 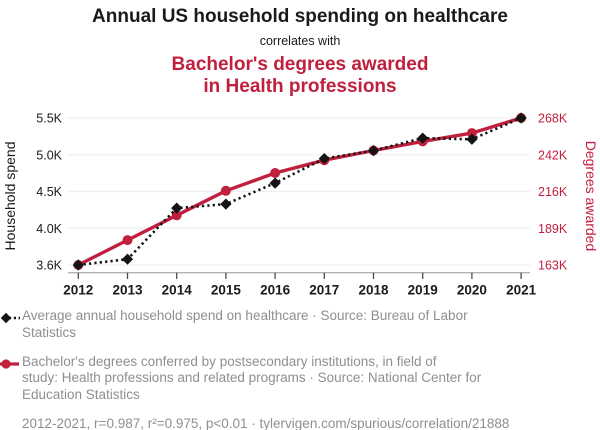 What do you see at coordinates (553, 155) in the screenshot?
I see `right-axis-tick-label: 242K` at bounding box center [553, 155].